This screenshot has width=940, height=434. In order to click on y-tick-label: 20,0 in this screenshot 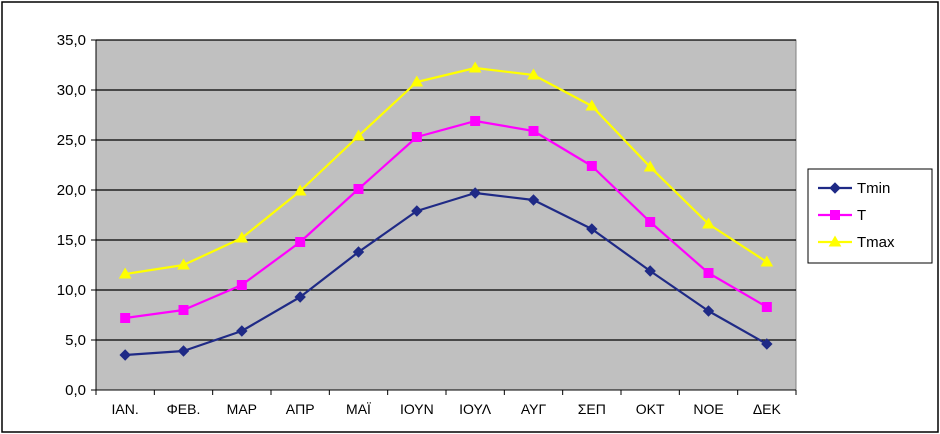, I will do `click(71, 190)`.